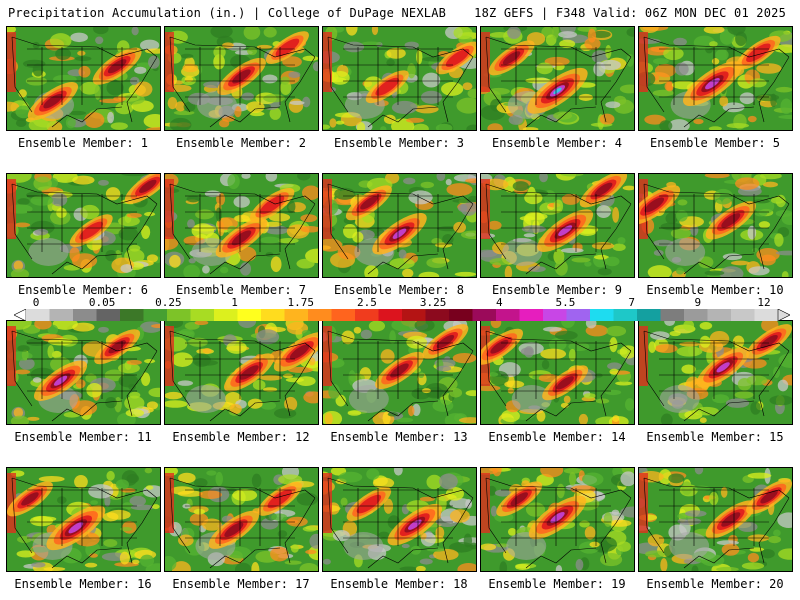 Image resolution: width=800 pixels, height=600 pixels. Describe the element at coordinates (20, 315) in the screenshot. I see `colorbar-left-arrow` at that location.